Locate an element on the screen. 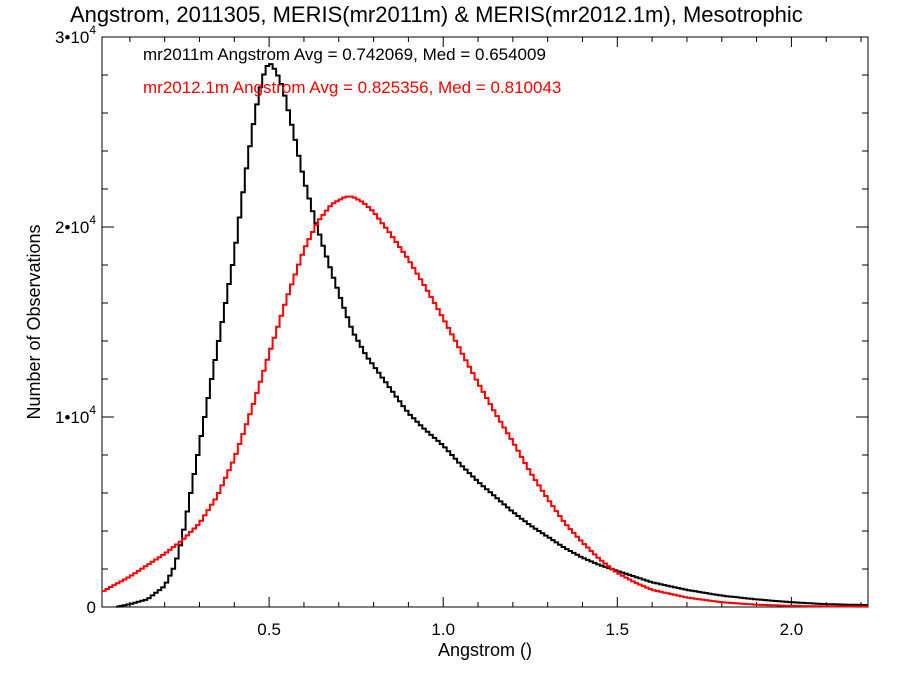  y-tick-label: 0 is located at coordinates (91, 607).